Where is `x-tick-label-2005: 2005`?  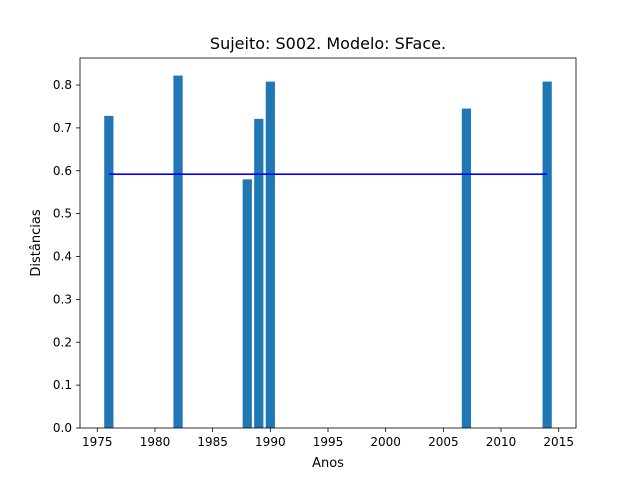 x-tick-label-2005: 2005 is located at coordinates (443, 442).